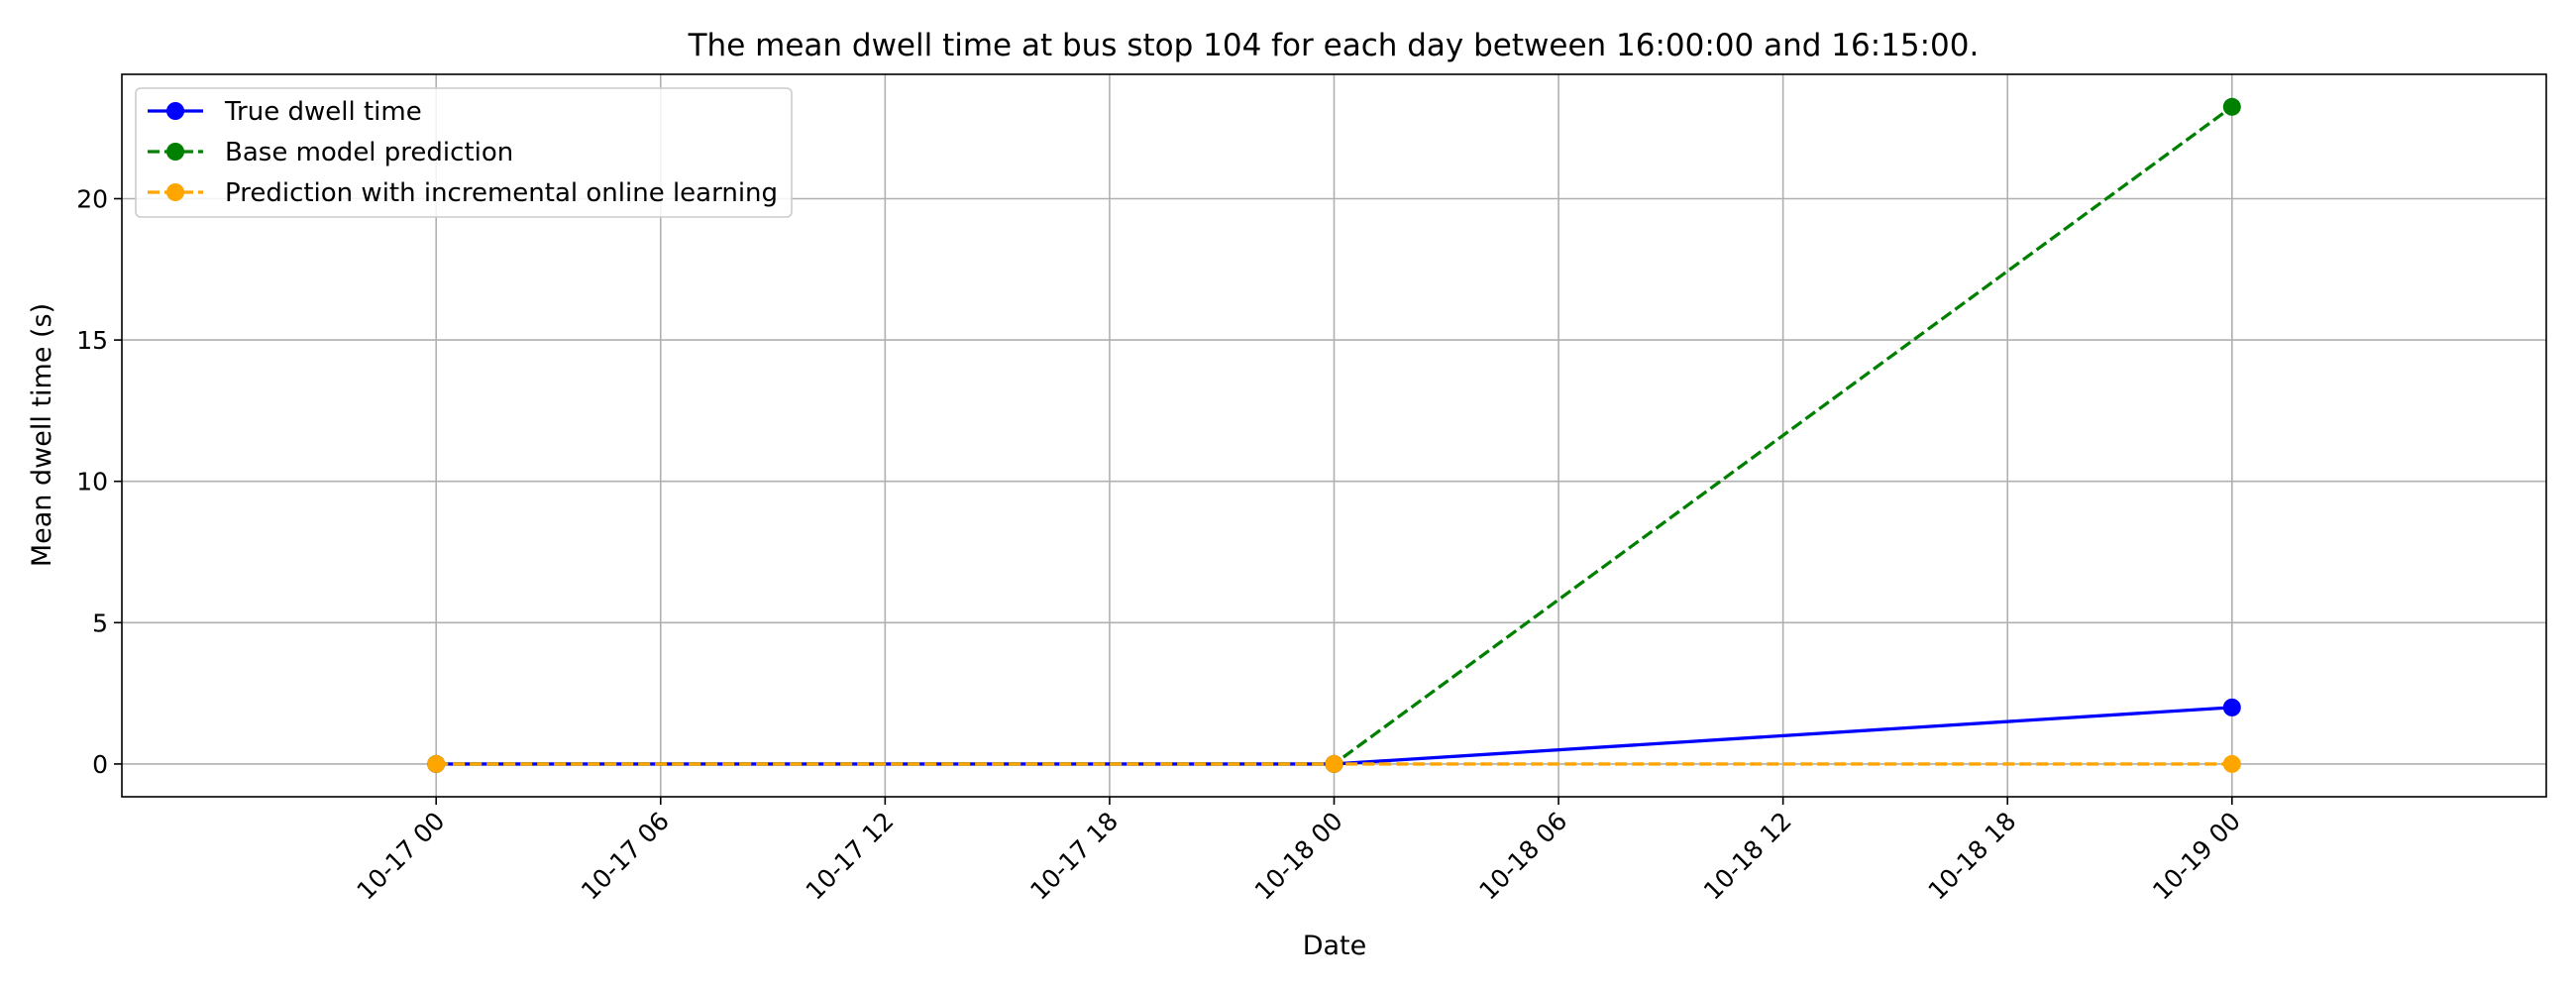 The image size is (2576, 991). Describe the element at coordinates (369, 152) in the screenshot. I see `legend-label: Base model prediction` at that location.